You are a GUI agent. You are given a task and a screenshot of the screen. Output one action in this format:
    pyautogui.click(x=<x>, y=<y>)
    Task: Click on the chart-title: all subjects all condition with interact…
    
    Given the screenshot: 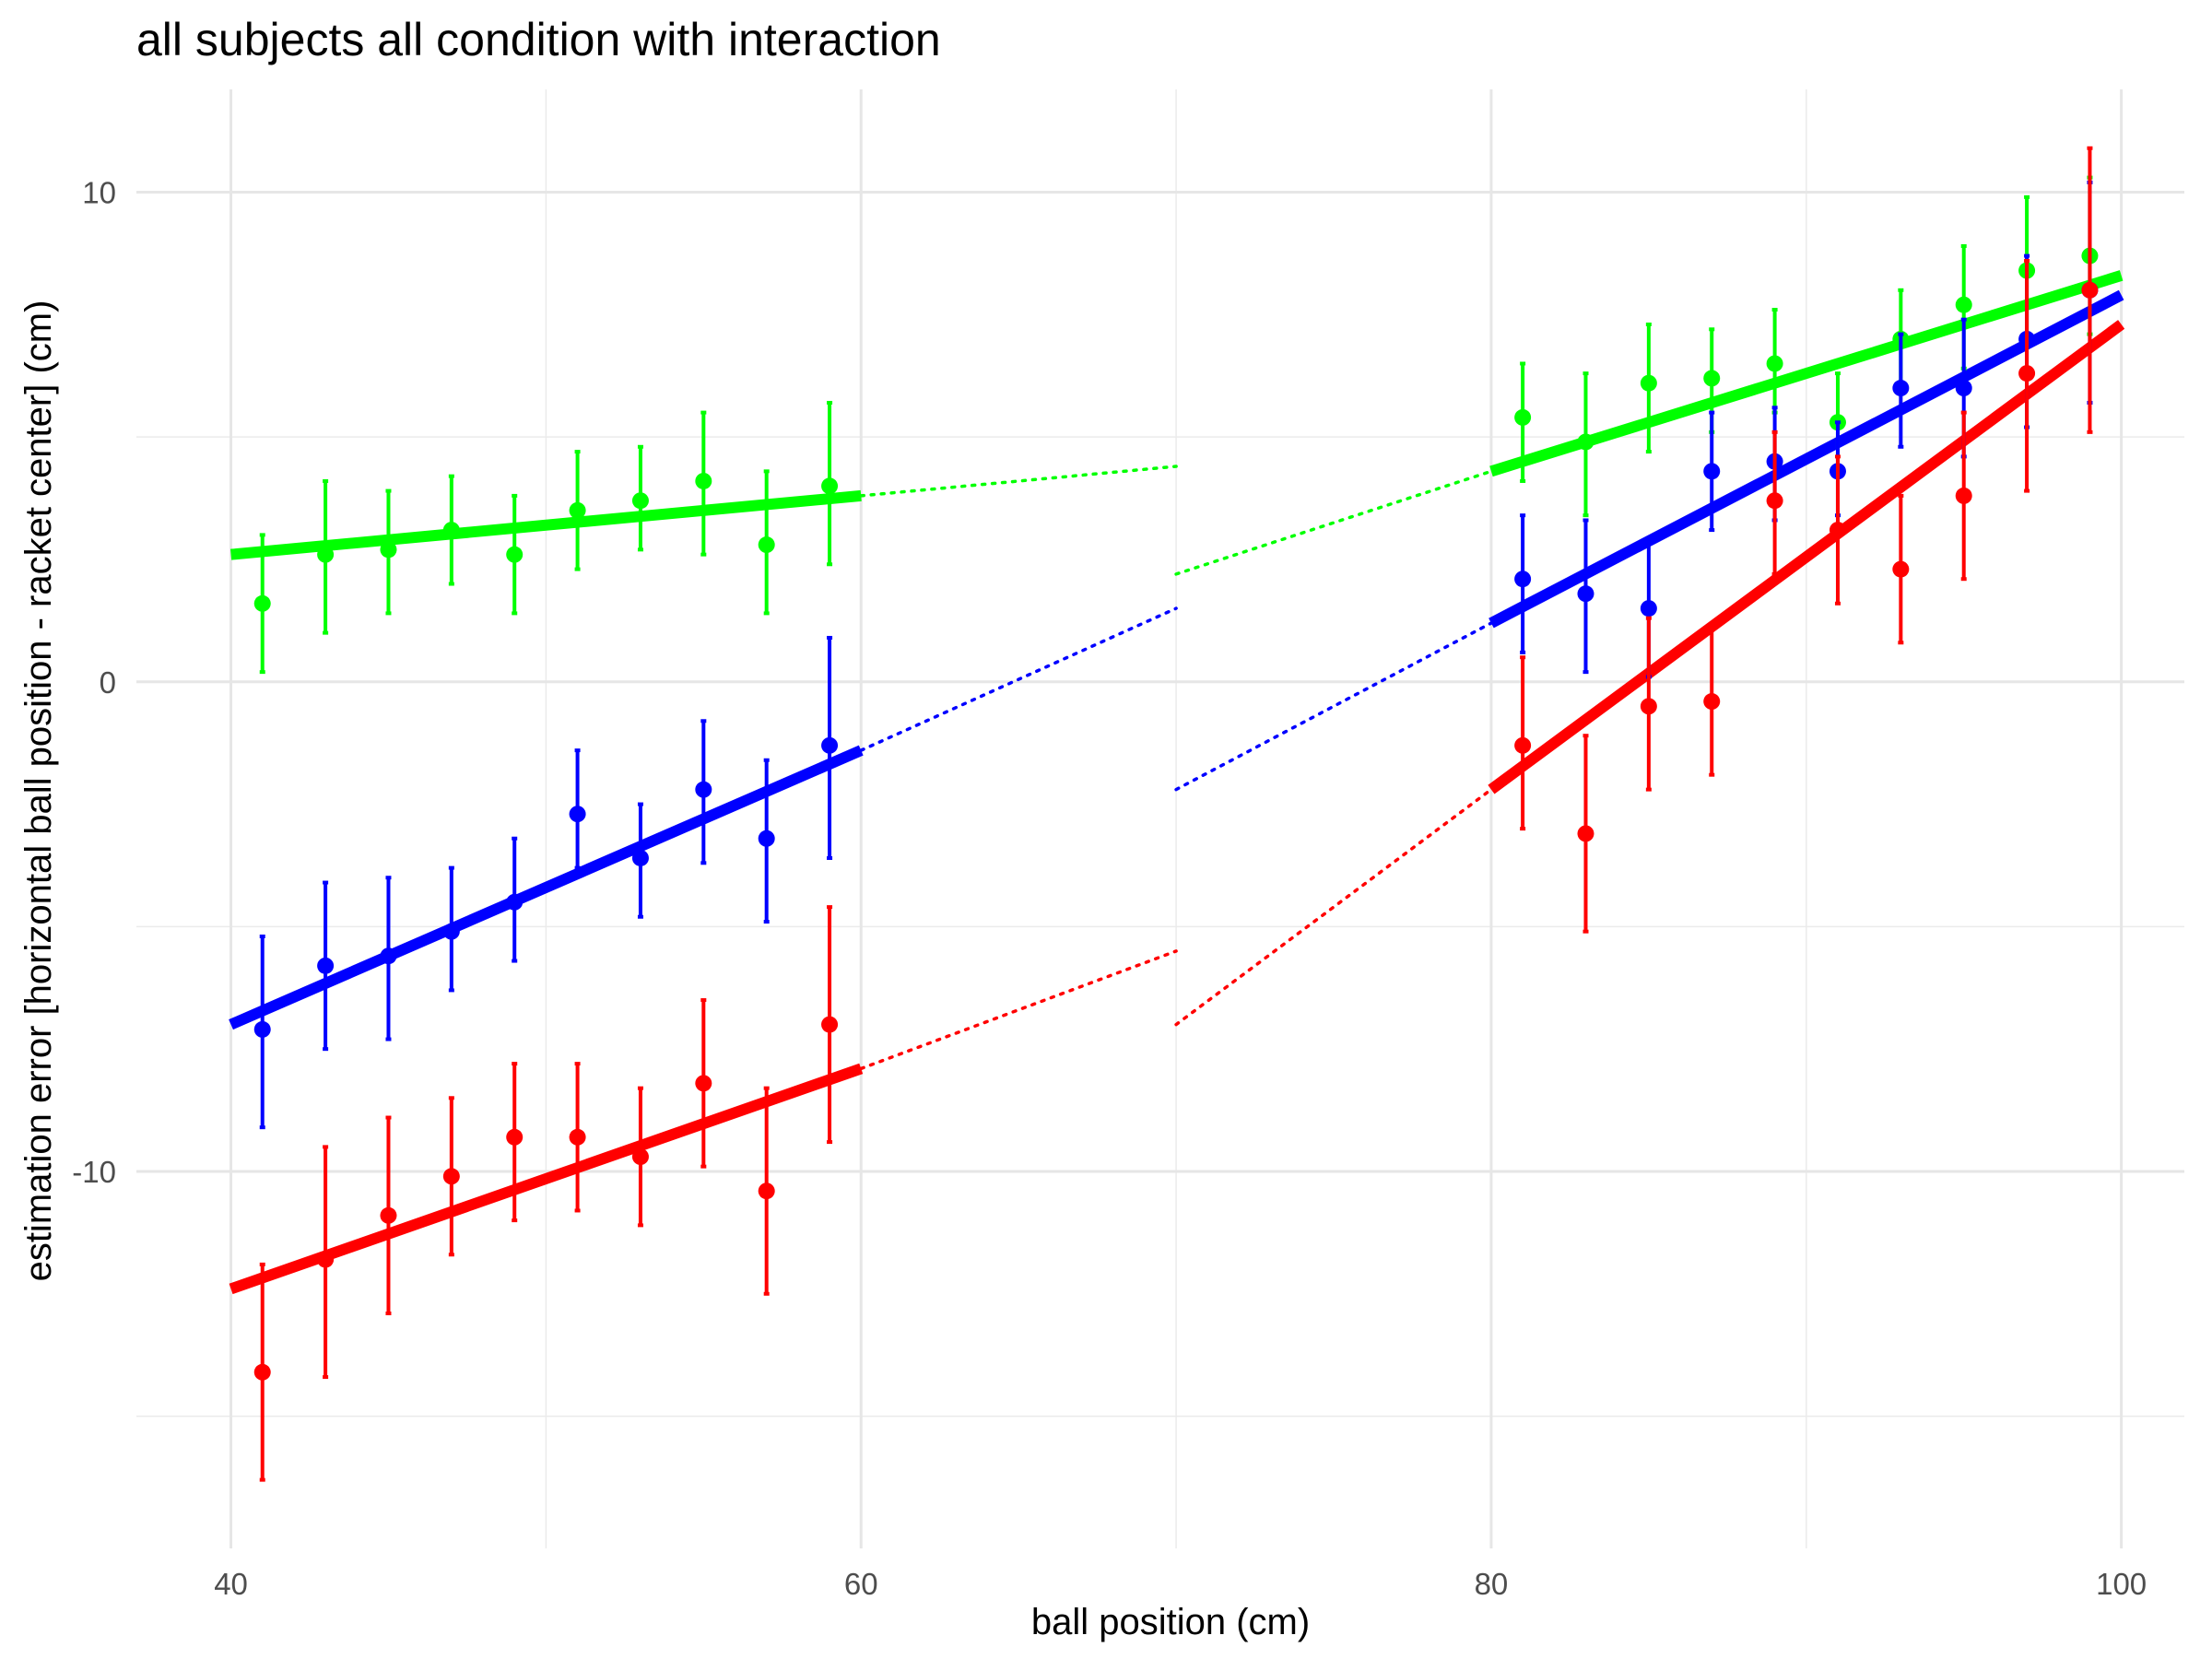 What is the action you would take?
    pyautogui.click(x=538, y=39)
    